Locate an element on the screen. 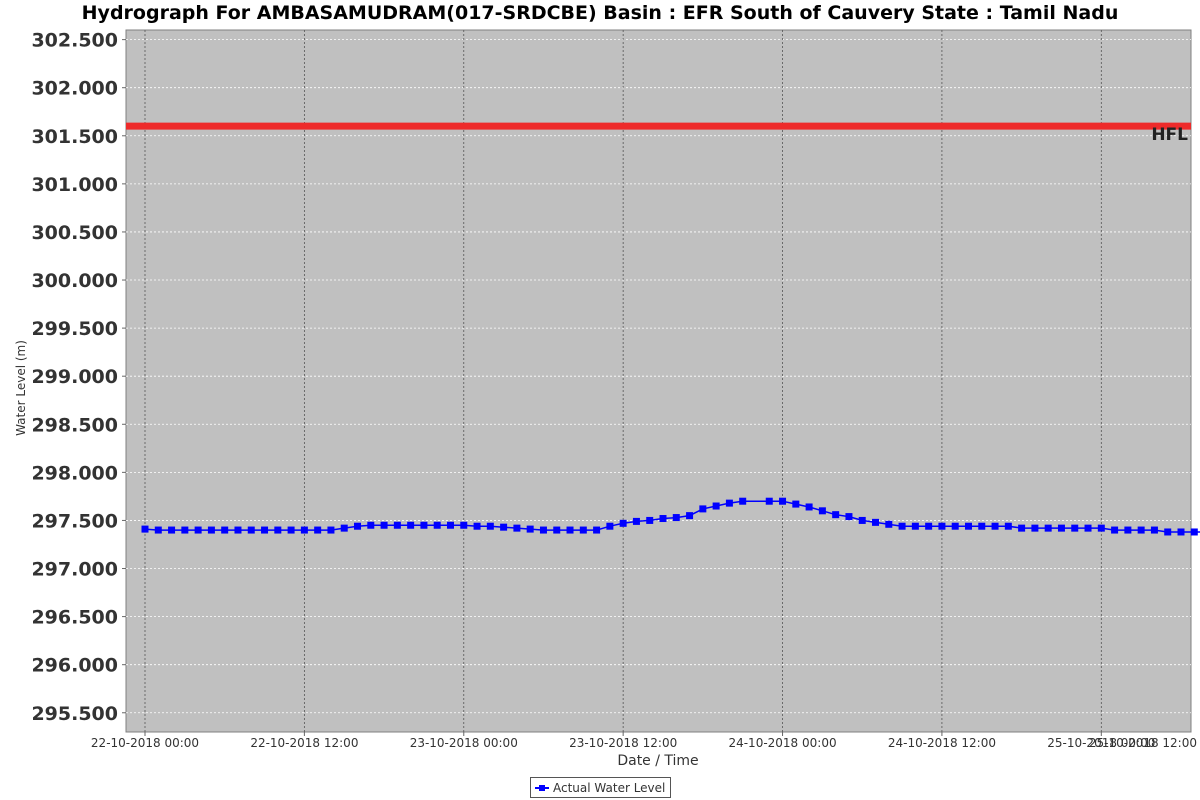 This screenshot has width=1200, height=800. x-tick-label: 25-10-2018 00:00 is located at coordinates (1101, 743).